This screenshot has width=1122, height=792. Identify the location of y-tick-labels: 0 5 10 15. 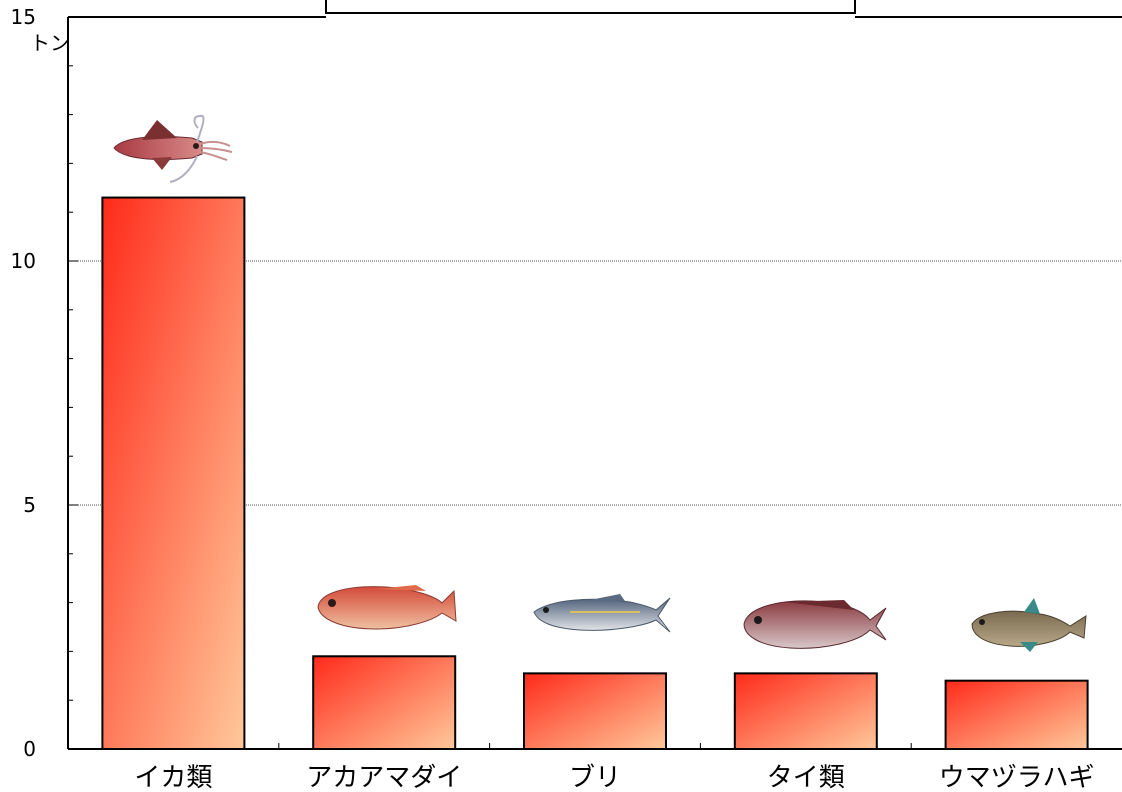
(23, 383).